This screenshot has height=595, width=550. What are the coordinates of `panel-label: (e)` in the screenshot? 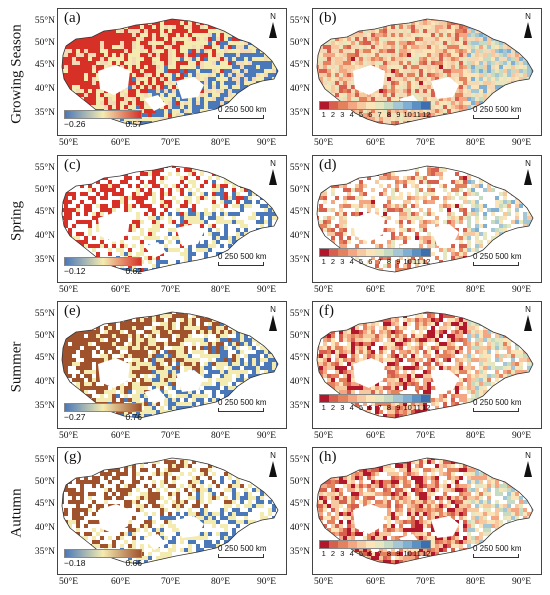 It's located at (72, 311).